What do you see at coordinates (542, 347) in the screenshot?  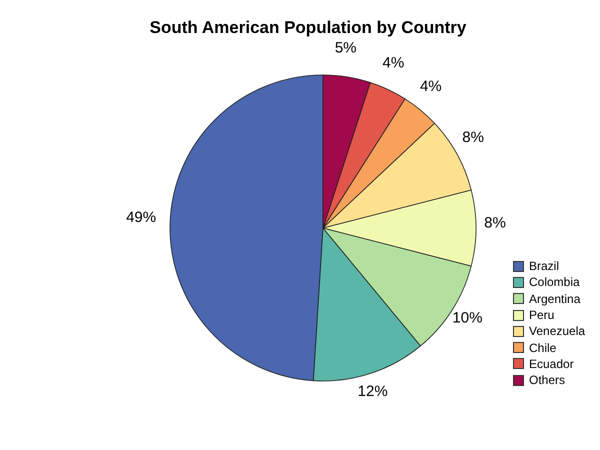 I see `legend-label: Chile` at bounding box center [542, 347].